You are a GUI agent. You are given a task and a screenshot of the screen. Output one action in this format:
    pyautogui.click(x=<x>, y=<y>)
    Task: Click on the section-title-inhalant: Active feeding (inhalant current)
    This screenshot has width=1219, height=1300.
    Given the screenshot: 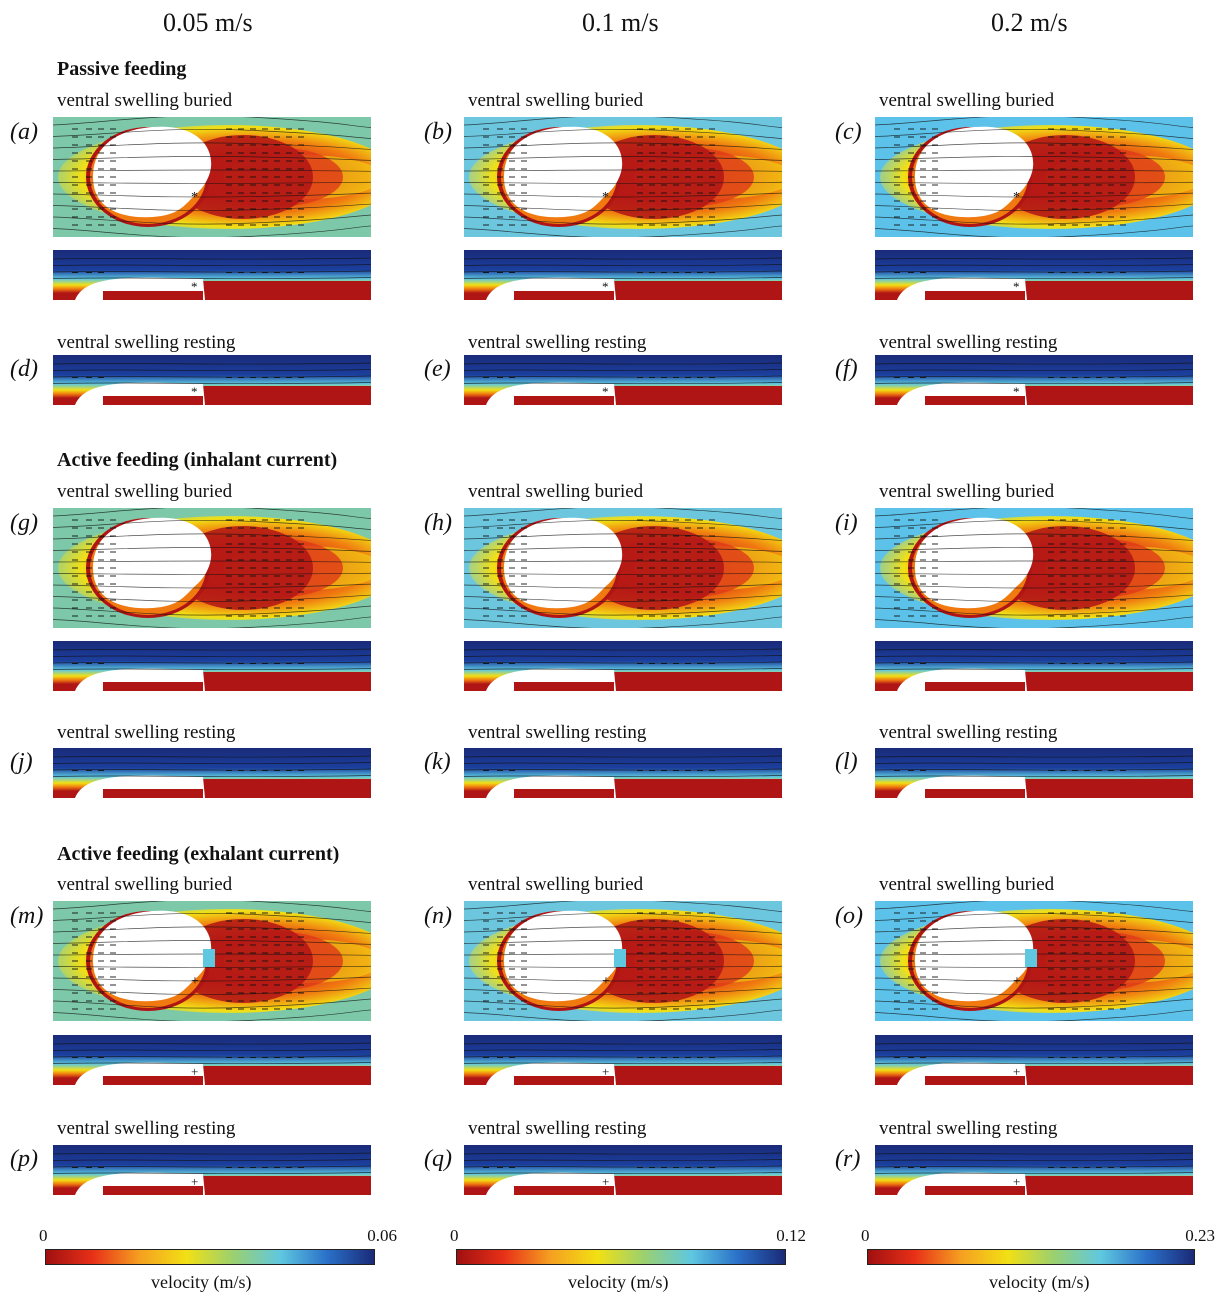 What is the action you would take?
    pyautogui.click(x=197, y=460)
    